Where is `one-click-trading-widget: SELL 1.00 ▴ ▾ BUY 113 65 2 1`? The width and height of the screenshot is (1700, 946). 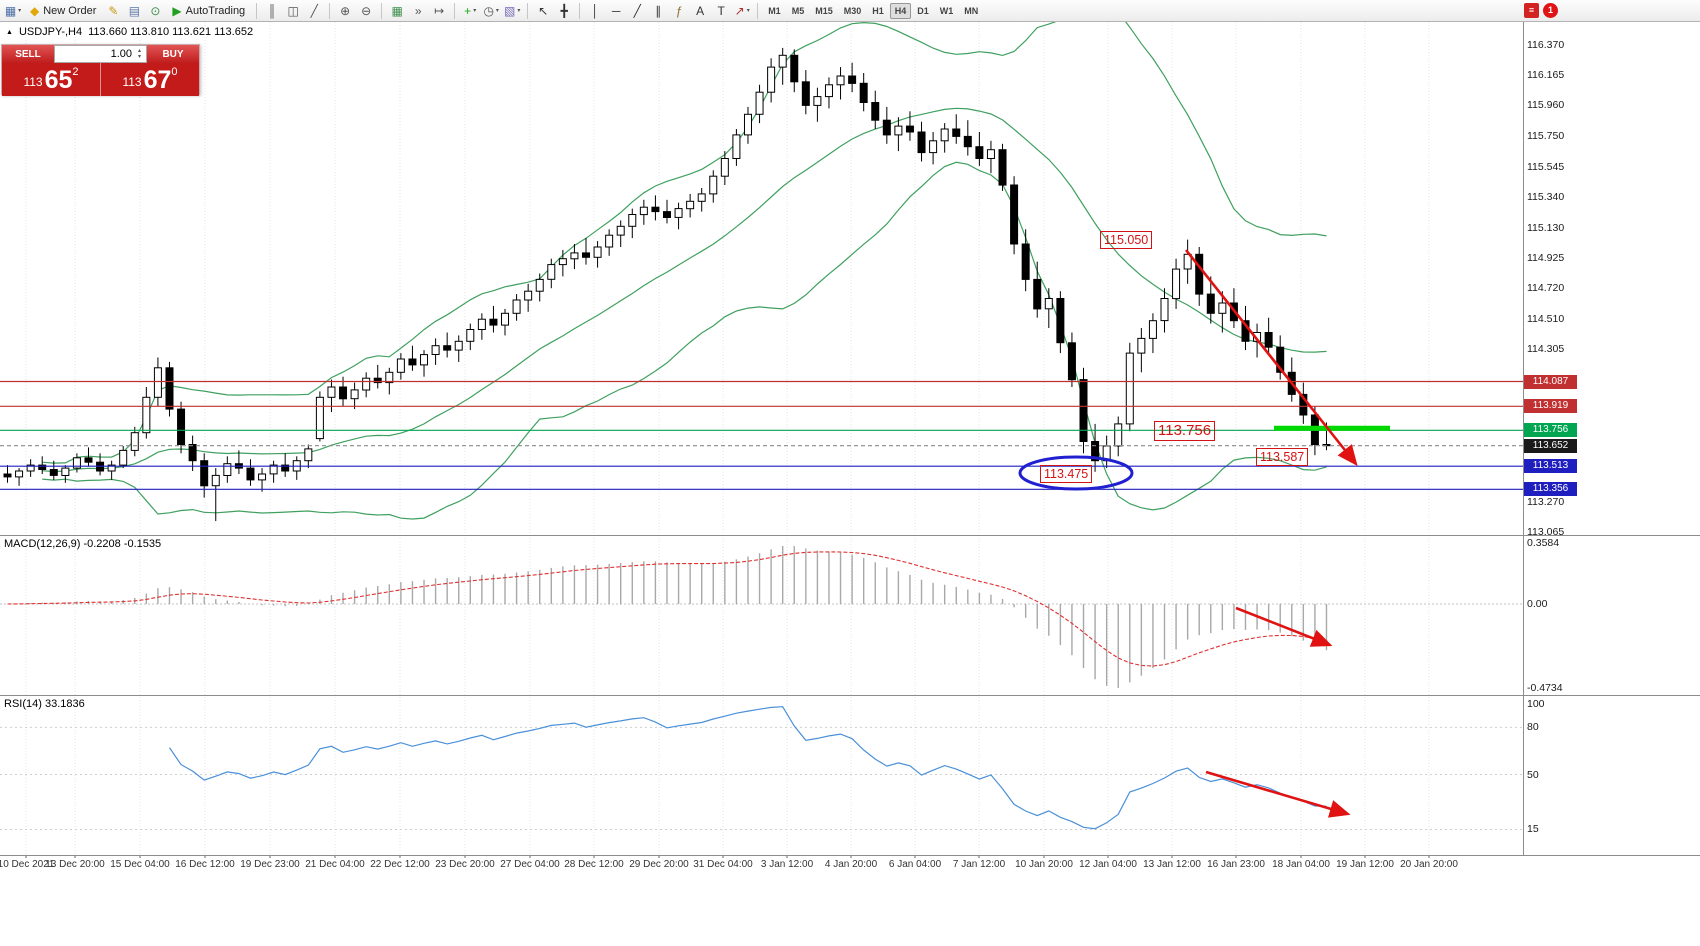 one-click-trading-widget: SELL 1.00 ▴ ▾ BUY 113 65 2 1 is located at coordinates (100, 70).